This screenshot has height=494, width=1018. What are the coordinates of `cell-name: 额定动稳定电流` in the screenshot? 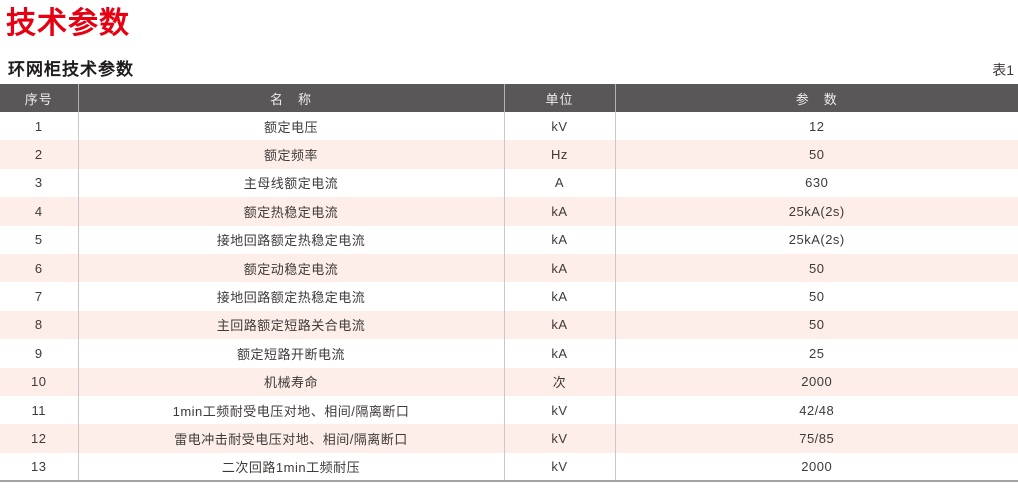 It's located at (291, 268).